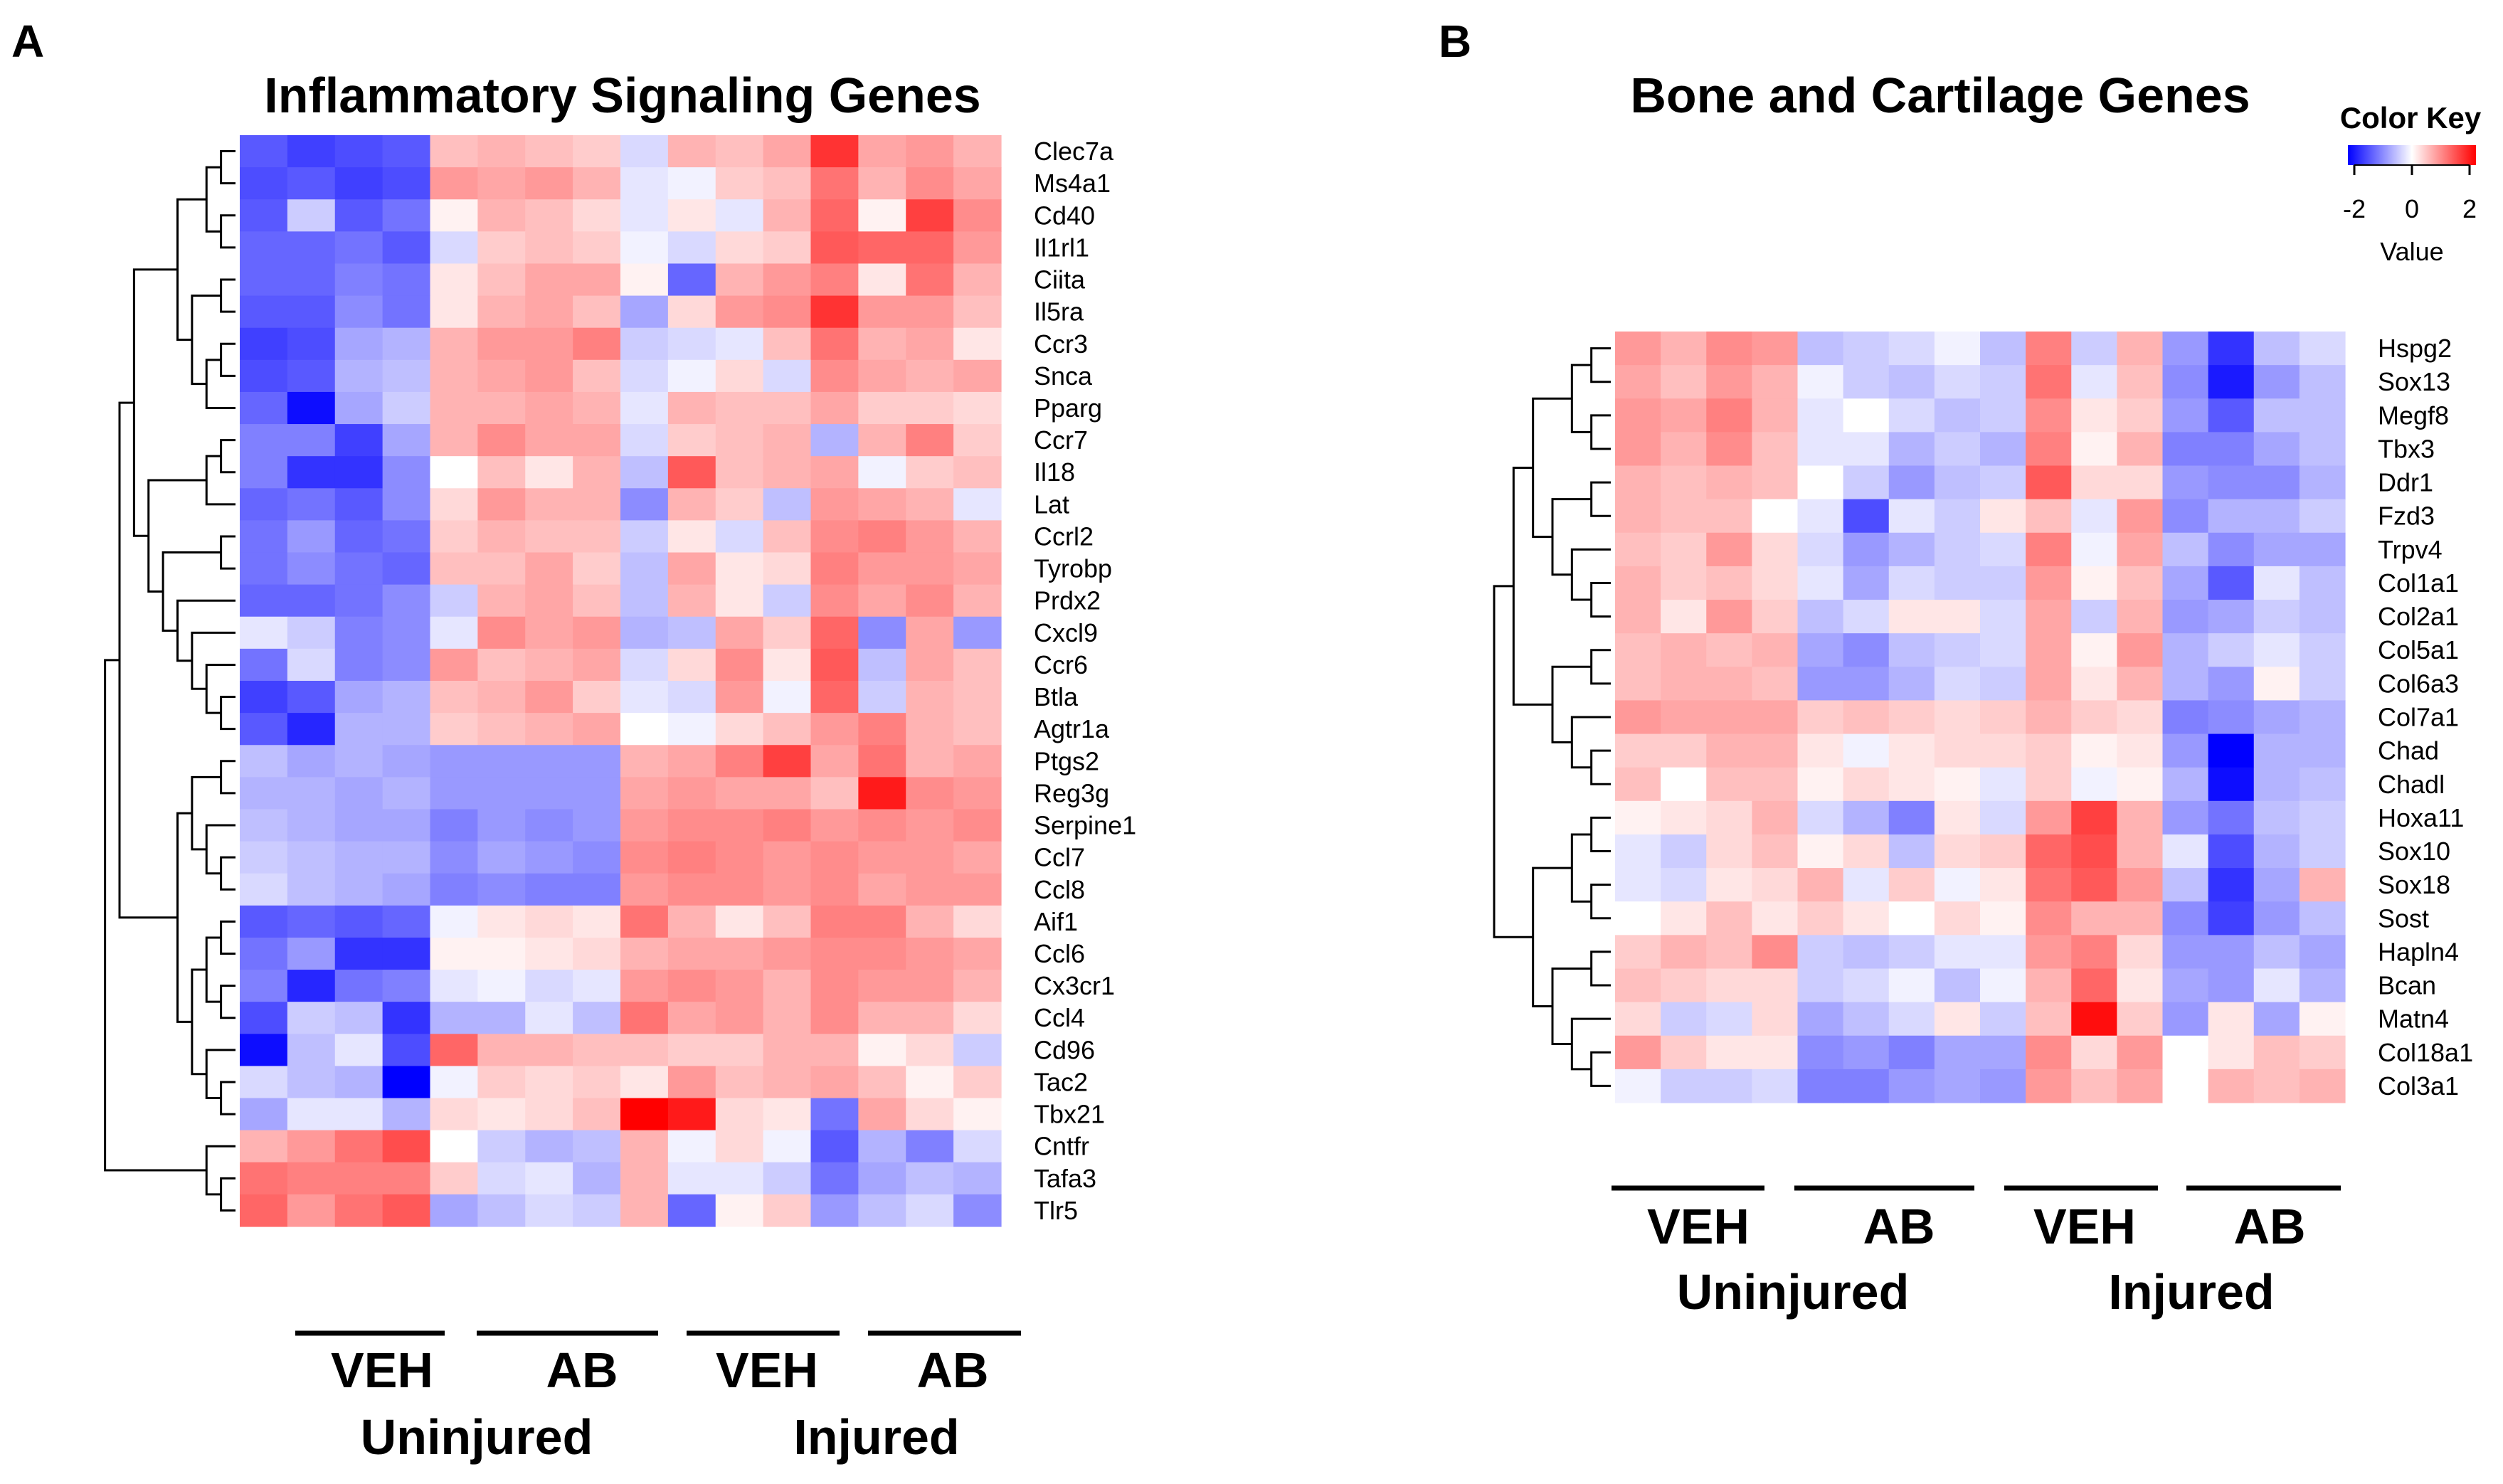 The width and height of the screenshot is (2503, 1484). What do you see at coordinates (1072, 792) in the screenshot?
I see `row-label: Reg3g` at bounding box center [1072, 792].